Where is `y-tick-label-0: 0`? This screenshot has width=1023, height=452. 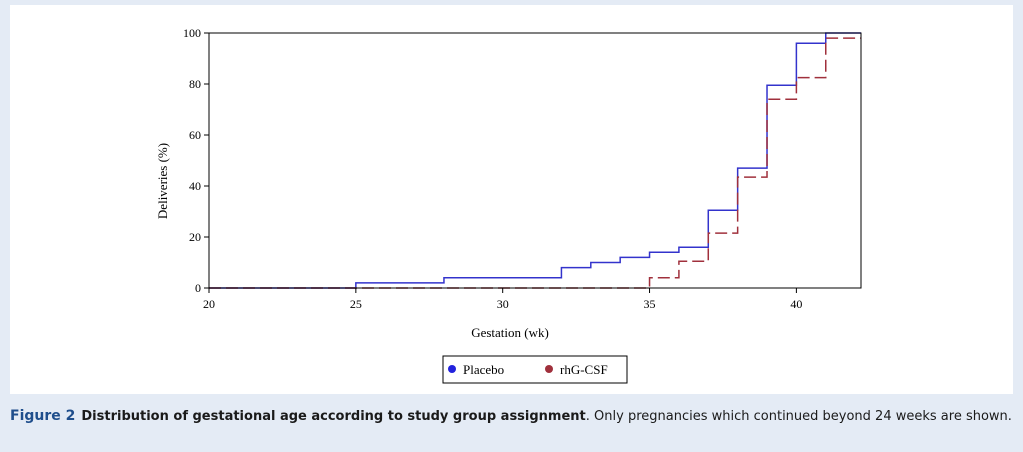 y-tick-label-0: 0 is located at coordinates (198, 288).